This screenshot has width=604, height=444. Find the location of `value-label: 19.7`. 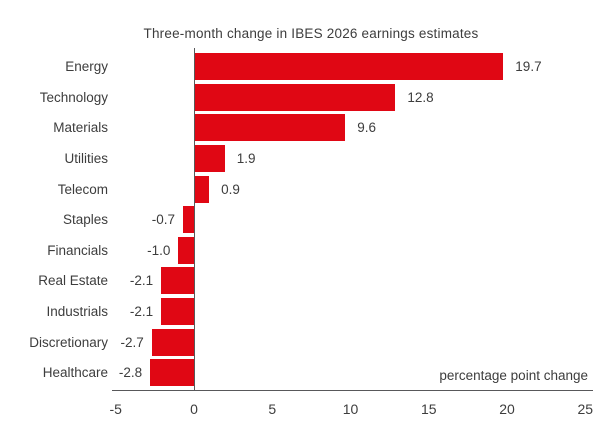

value-label: 19.7 is located at coordinates (528, 66).